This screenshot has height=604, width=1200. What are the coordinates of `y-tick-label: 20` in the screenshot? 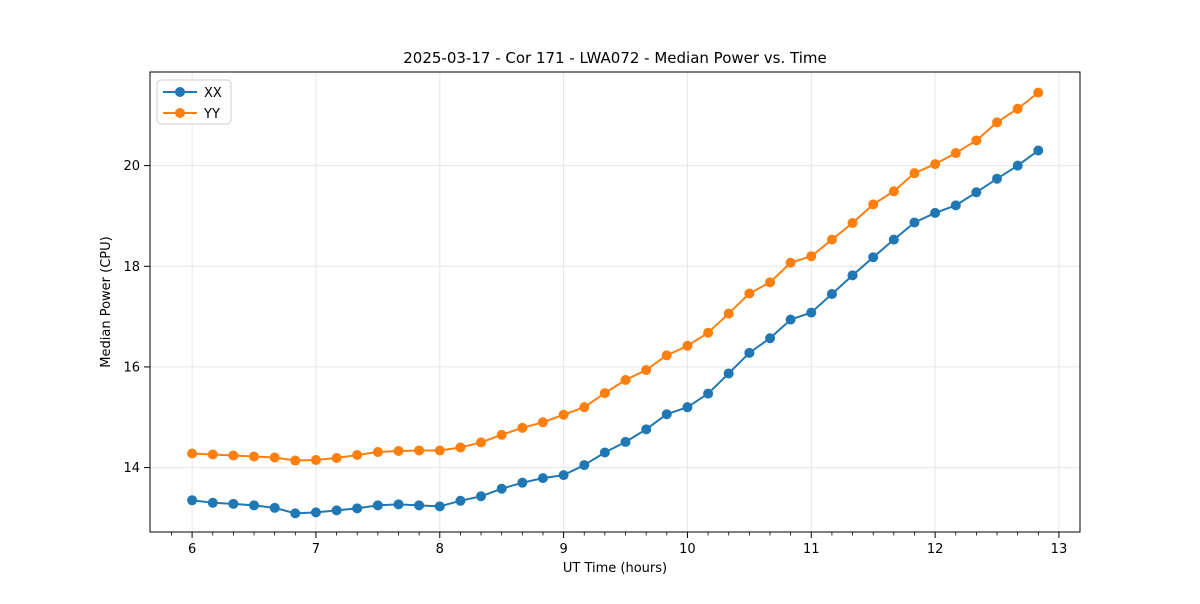 It's located at (131, 166).